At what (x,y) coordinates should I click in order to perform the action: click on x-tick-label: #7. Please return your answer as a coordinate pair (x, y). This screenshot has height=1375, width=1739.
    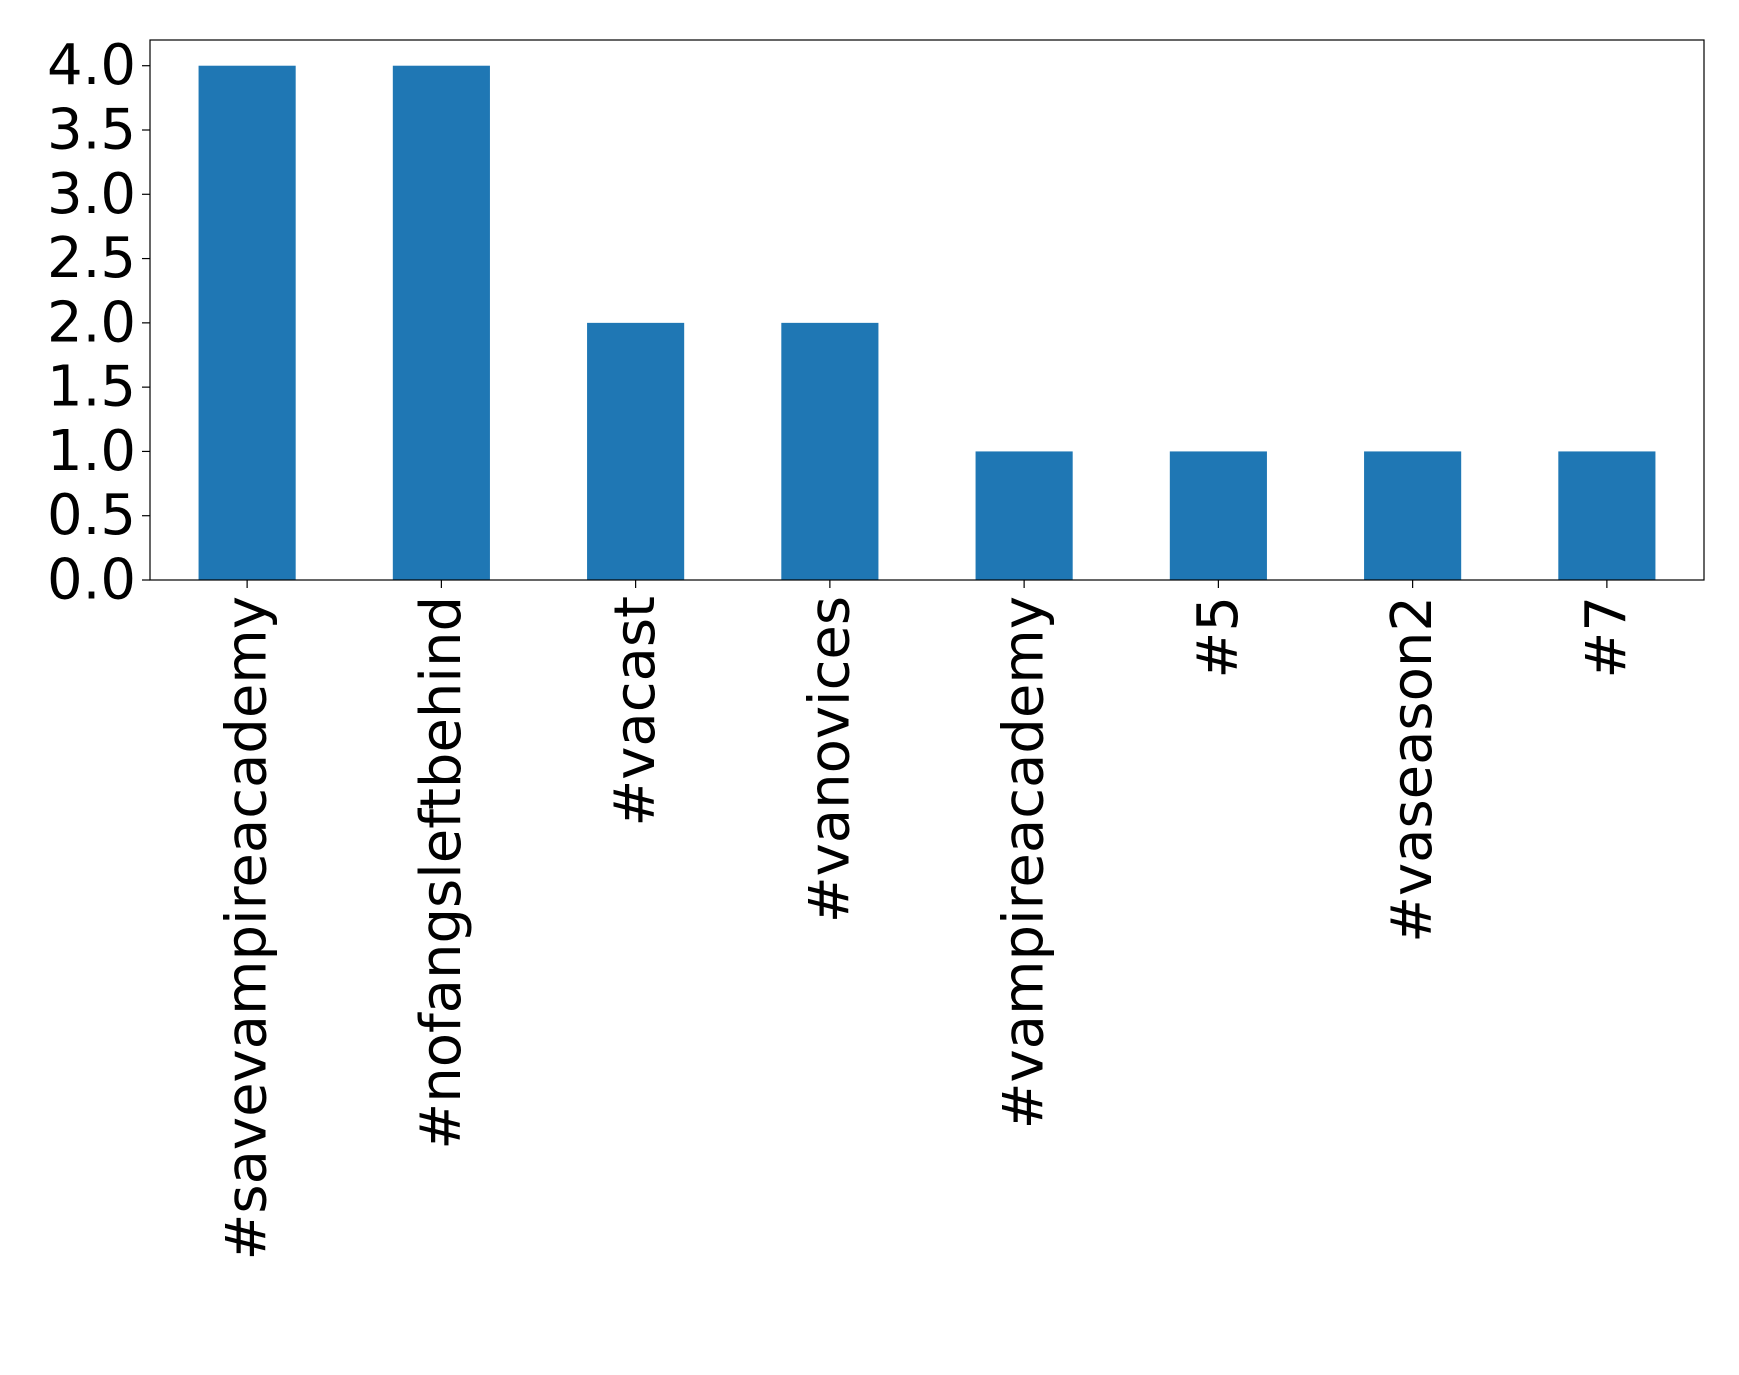
    Looking at the image, I should click on (1606, 637).